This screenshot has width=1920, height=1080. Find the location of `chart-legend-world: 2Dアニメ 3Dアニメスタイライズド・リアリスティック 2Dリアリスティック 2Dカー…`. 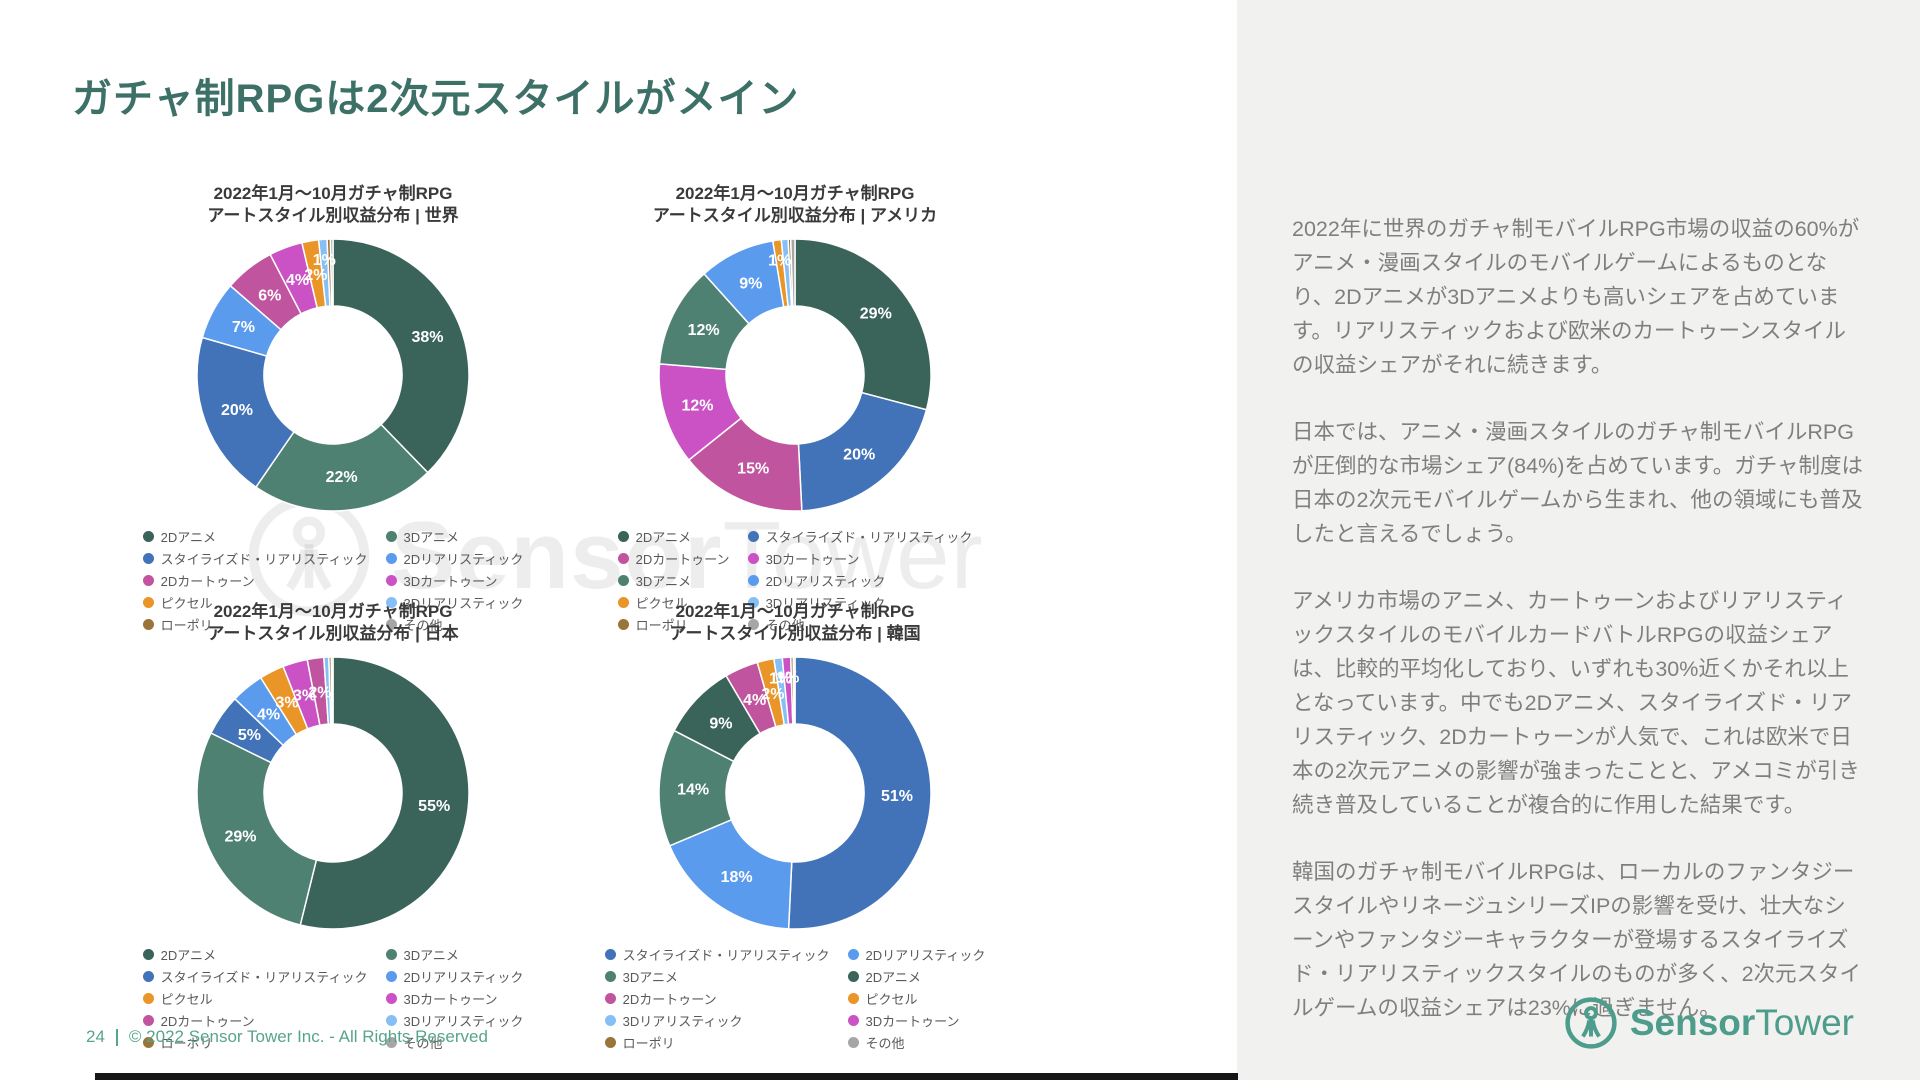

chart-legend-world: 2Dアニメ 3Dアニメスタイライズド・リアリスティック 2Dリアリスティック 2Dカー… is located at coordinates (333, 580).